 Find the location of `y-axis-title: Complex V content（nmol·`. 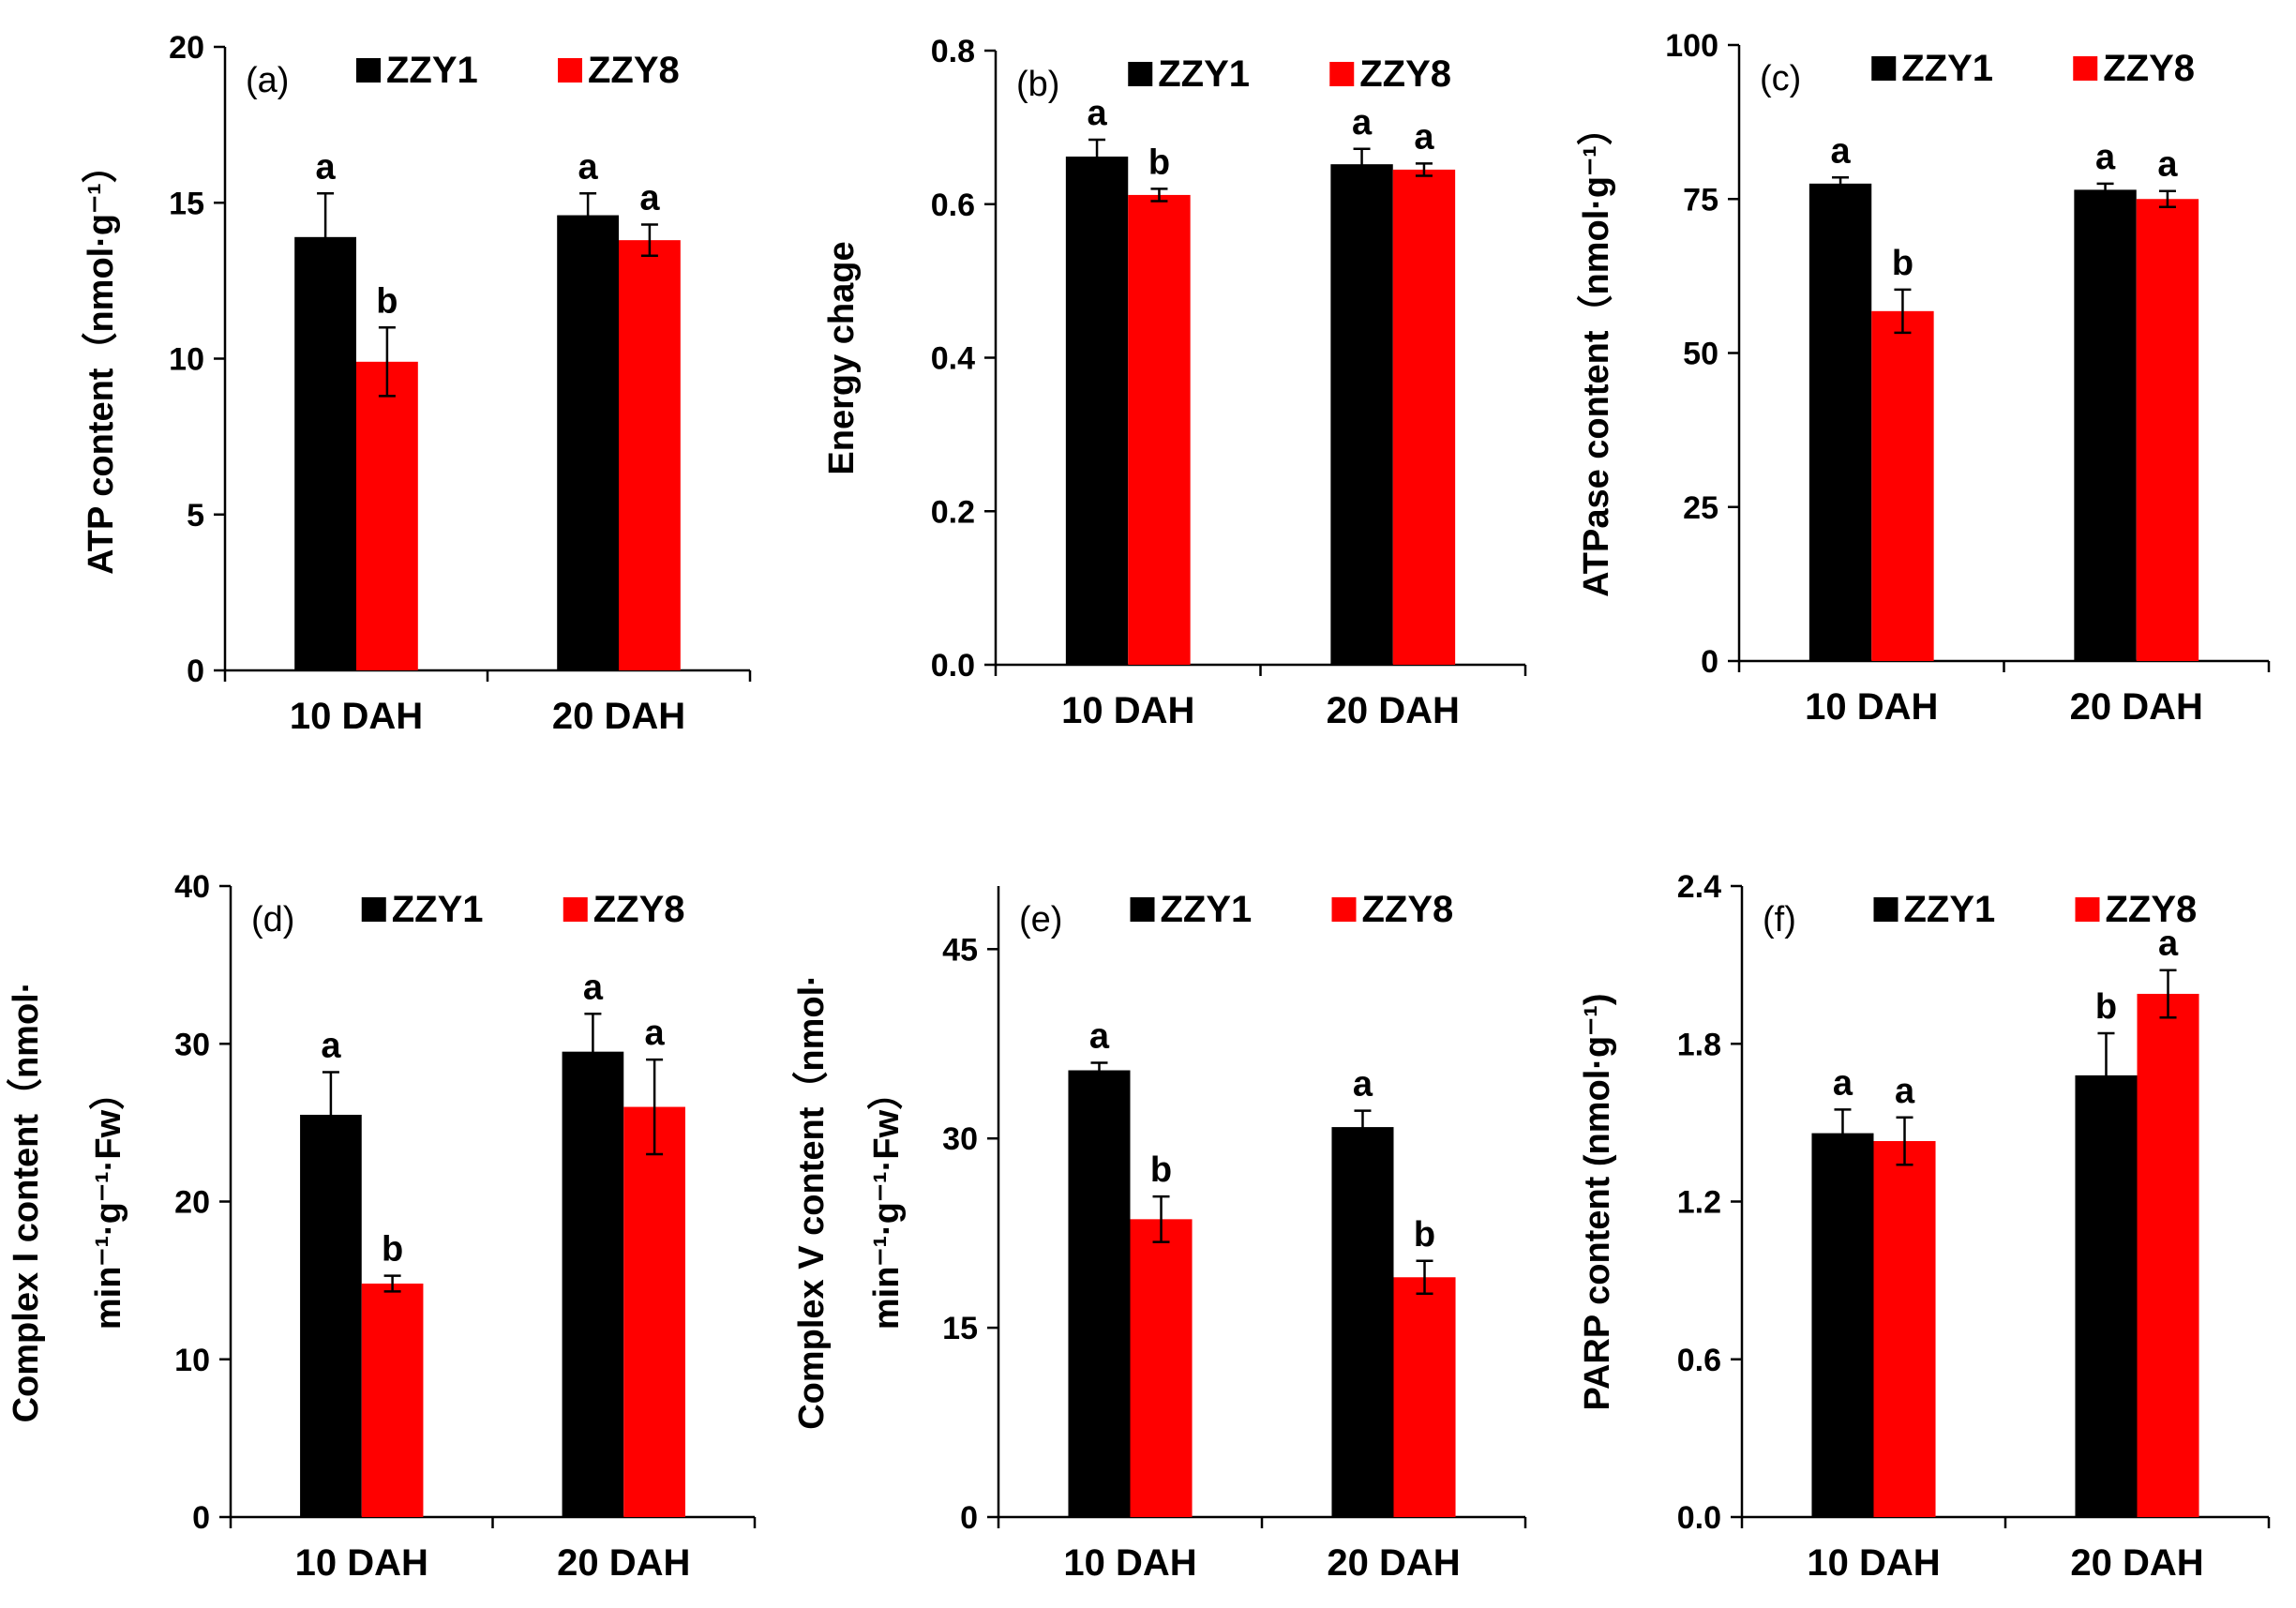

y-axis-title: Complex V content（nmol· is located at coordinates (812, 1202).